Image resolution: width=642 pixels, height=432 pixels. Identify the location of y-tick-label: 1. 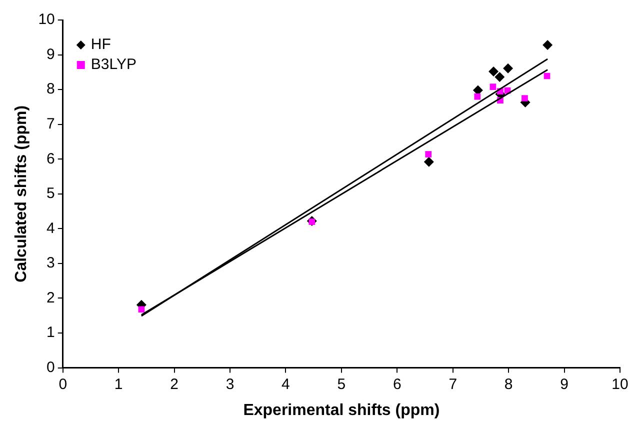
(50, 333).